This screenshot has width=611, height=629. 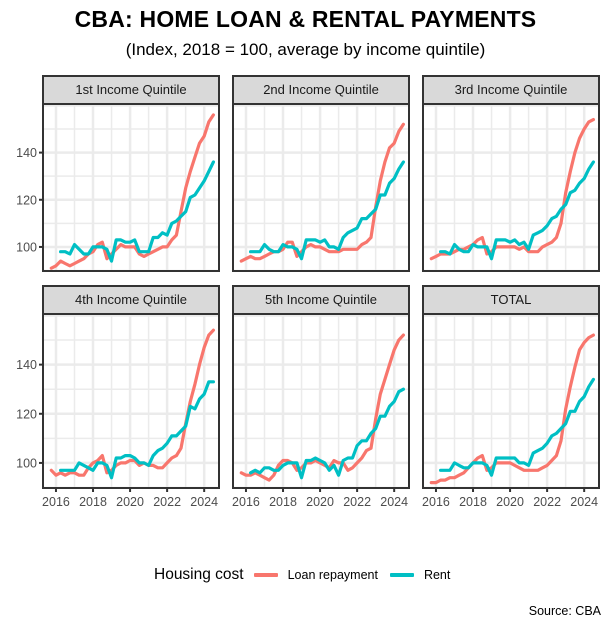 I want to click on facet-panel: 3rd Income Quintile, so click(x=511, y=173).